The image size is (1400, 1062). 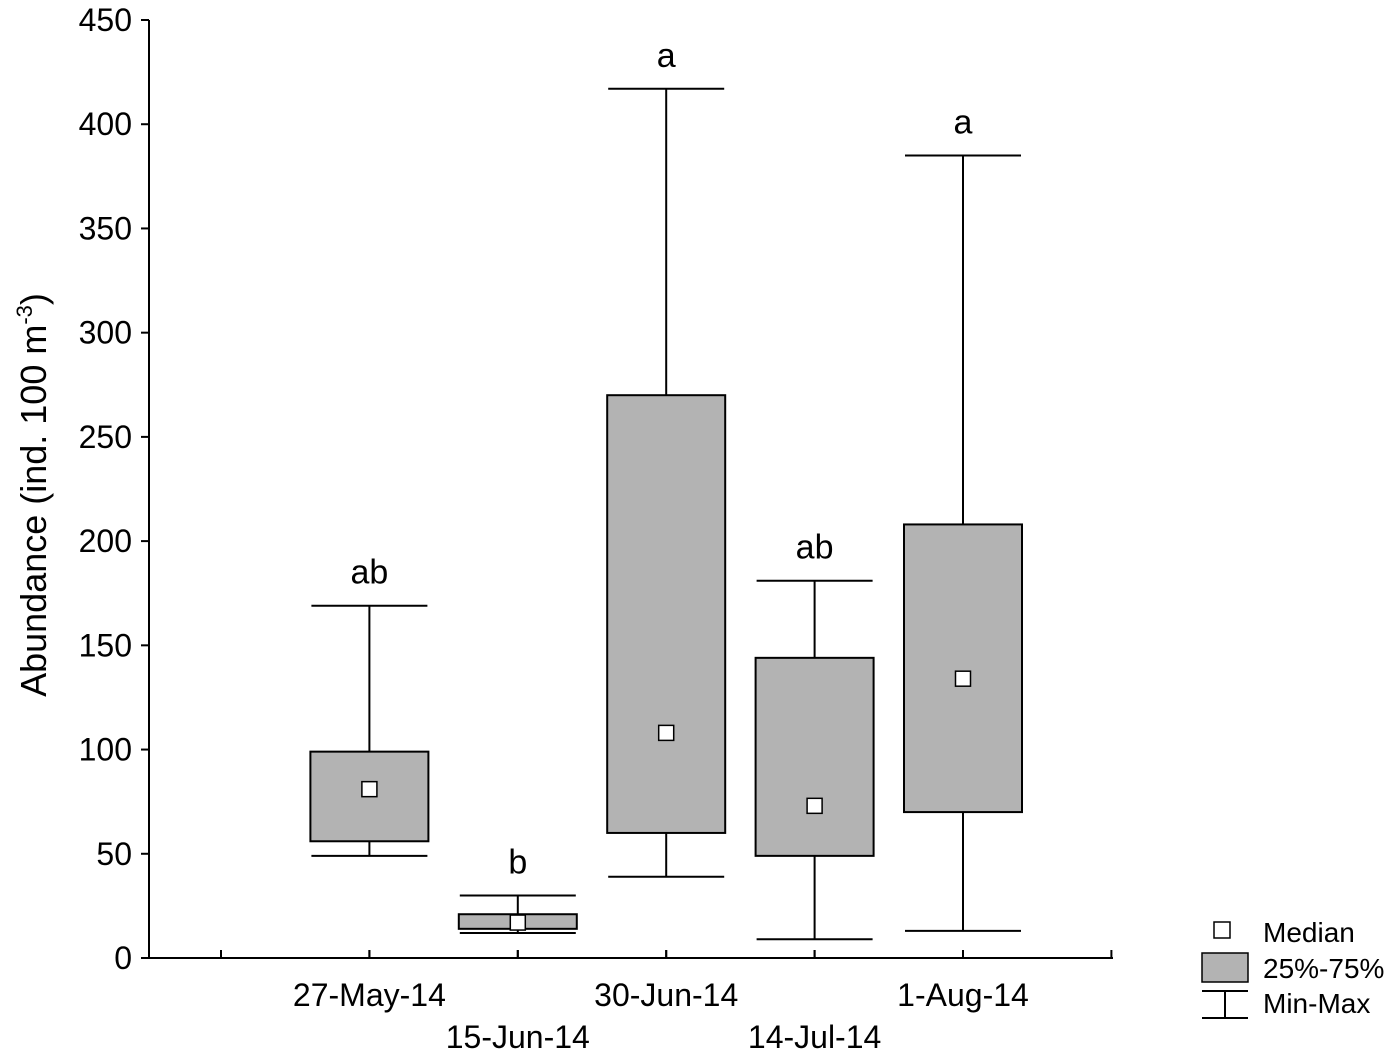 What do you see at coordinates (105, 645) in the screenshot?
I see `y-tick-label: 150` at bounding box center [105, 645].